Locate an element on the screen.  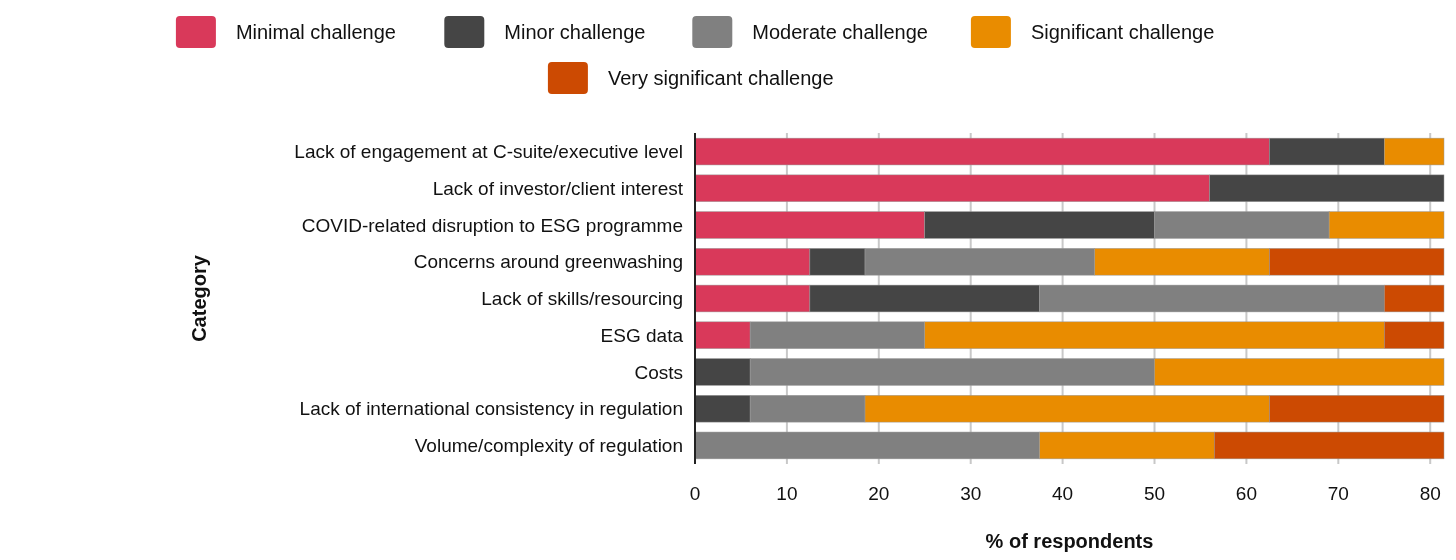
x-tick-label: 30 is located at coordinates (971, 493).